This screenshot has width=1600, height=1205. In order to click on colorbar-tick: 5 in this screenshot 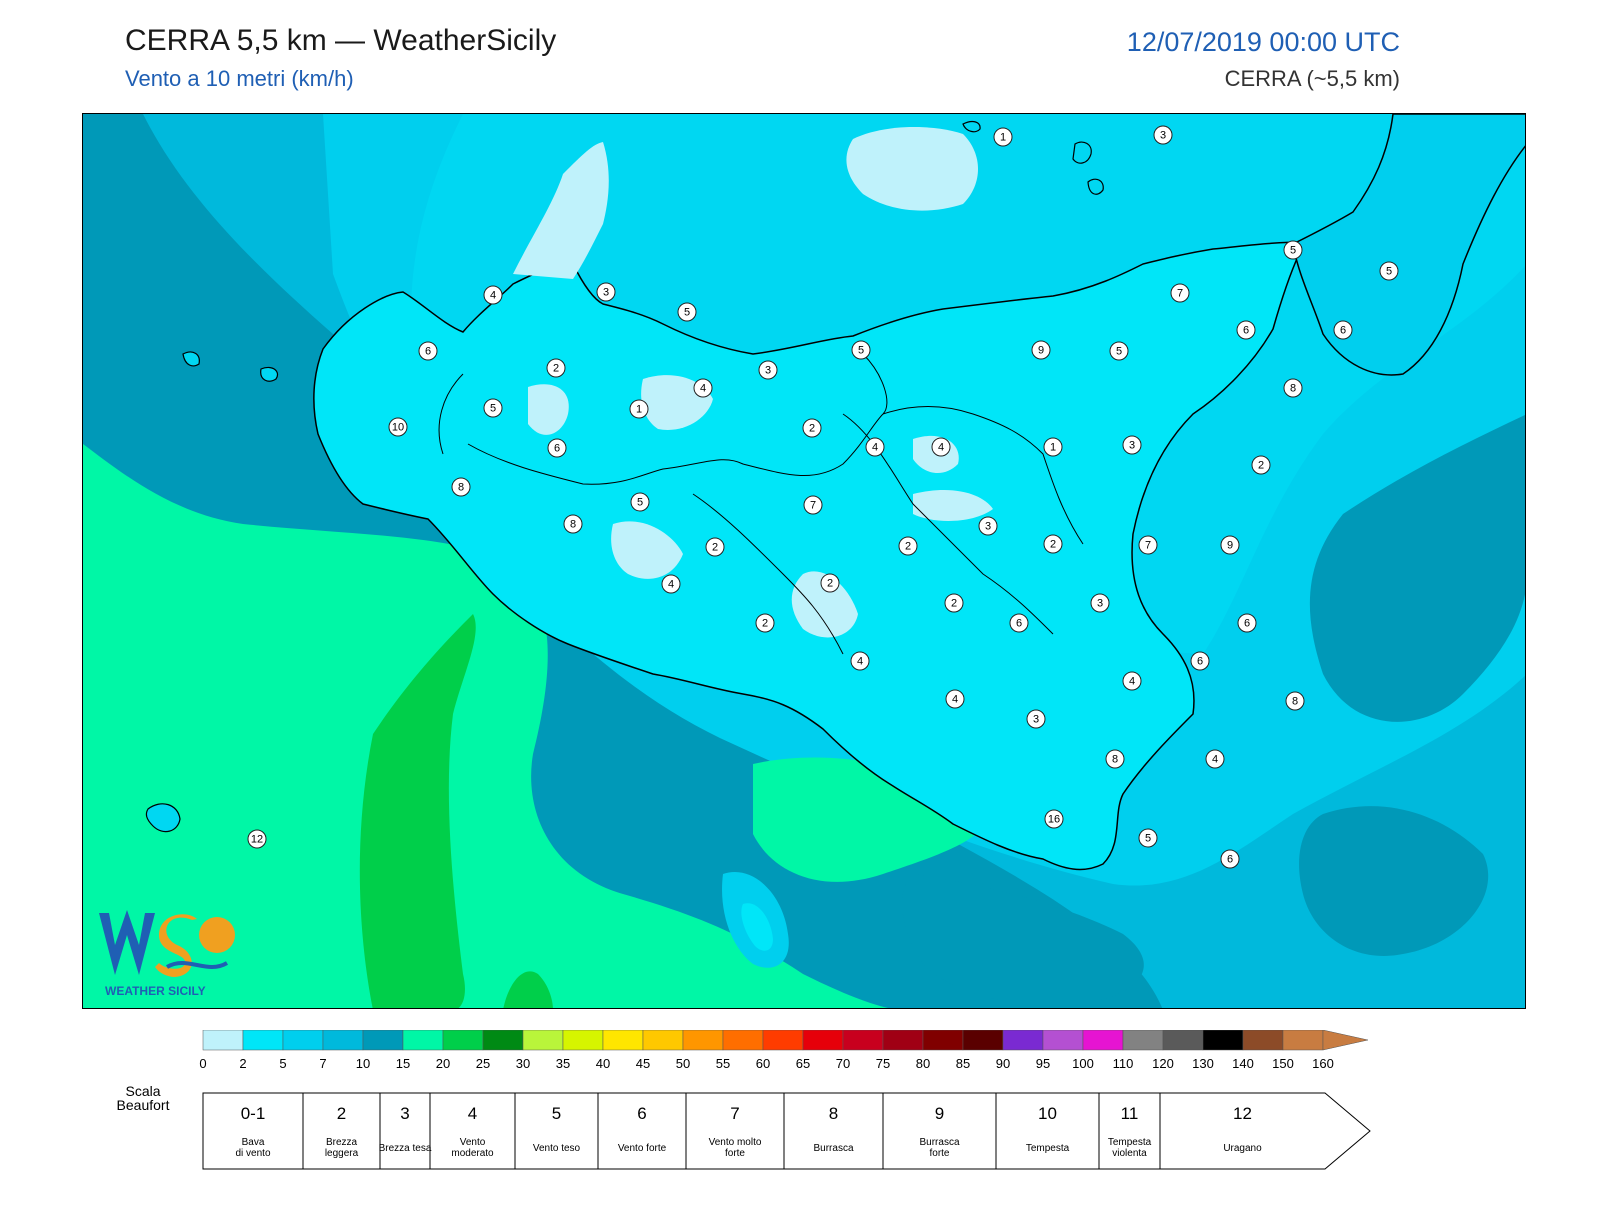, I will do `click(282, 1063)`.